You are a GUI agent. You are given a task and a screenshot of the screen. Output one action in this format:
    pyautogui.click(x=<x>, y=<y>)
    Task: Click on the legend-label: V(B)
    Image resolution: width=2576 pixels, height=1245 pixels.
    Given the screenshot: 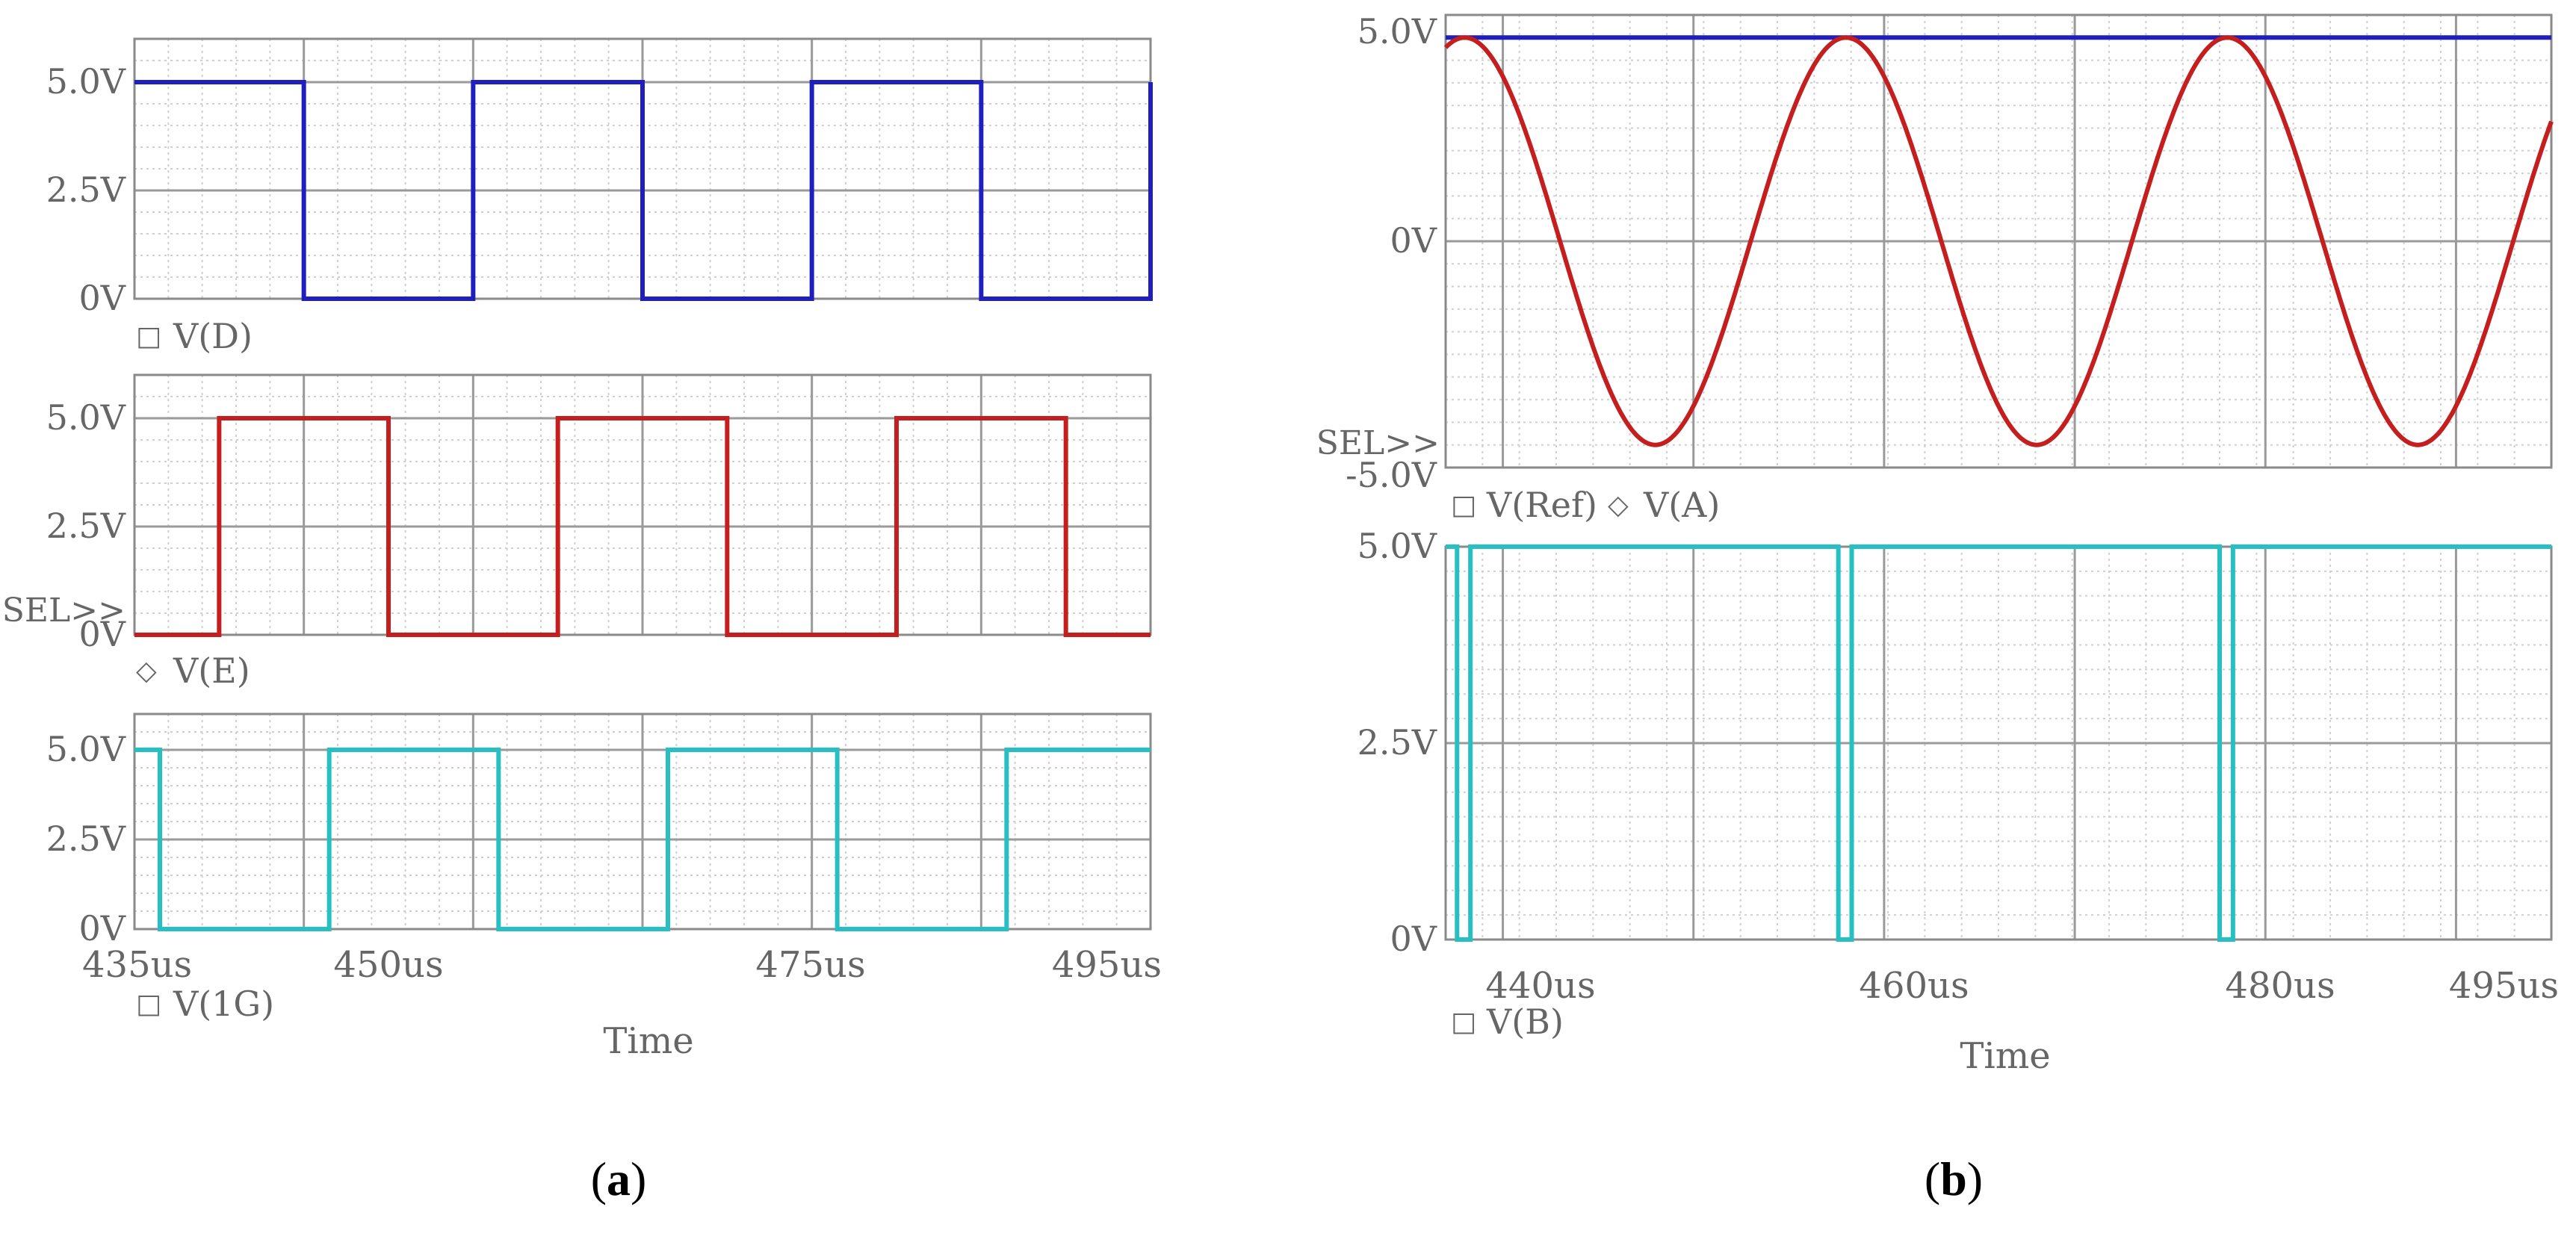 What is the action you would take?
    pyautogui.click(x=1525, y=1022)
    